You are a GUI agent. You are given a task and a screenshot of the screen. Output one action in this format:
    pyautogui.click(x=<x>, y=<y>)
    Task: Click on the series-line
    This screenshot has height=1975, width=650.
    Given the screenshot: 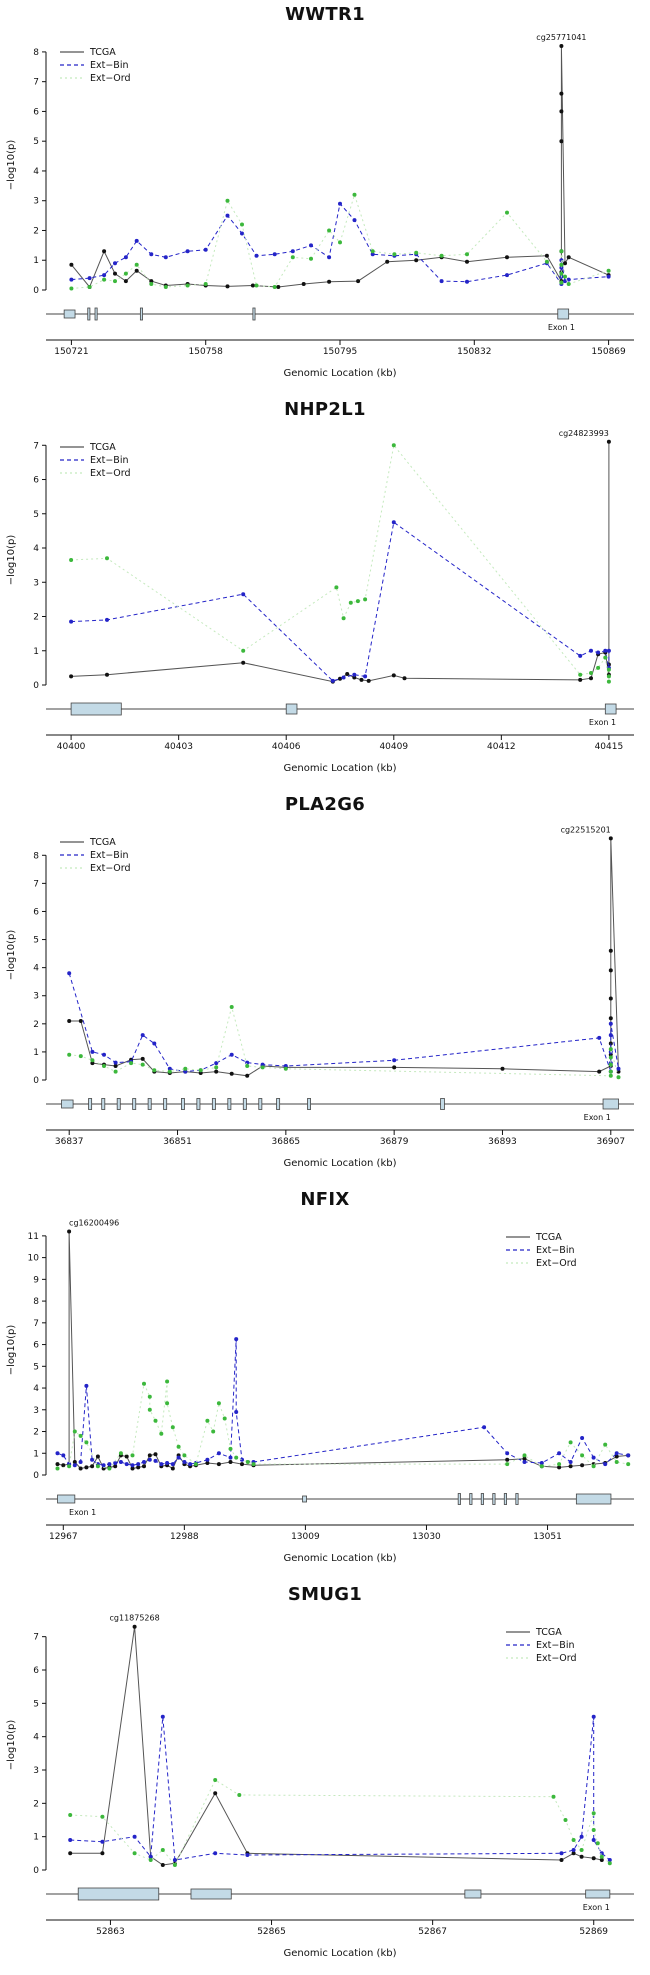 What is the action you would take?
    pyautogui.click(x=336, y=1746)
    